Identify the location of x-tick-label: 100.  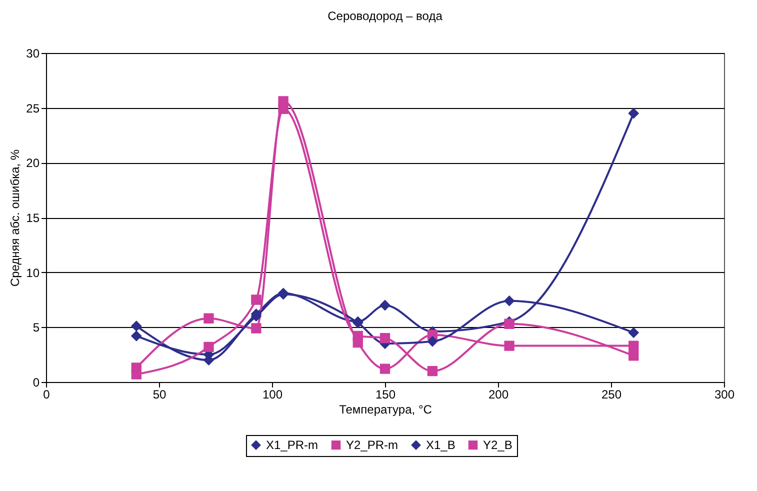
(272, 395).